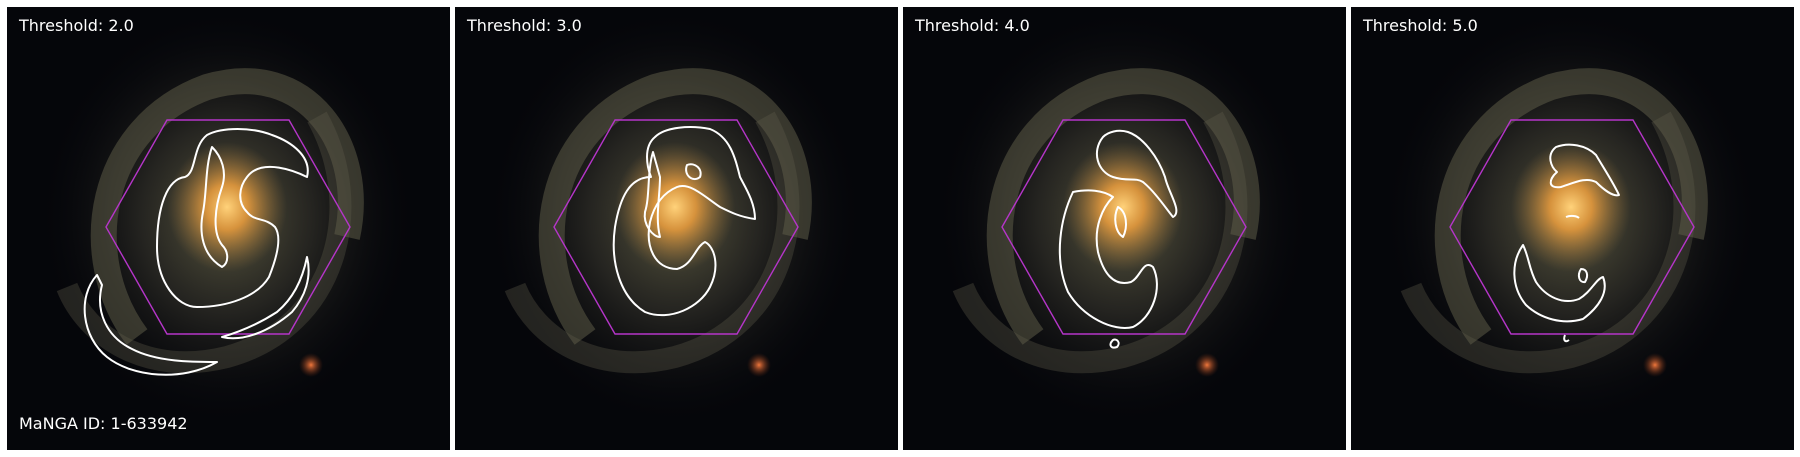 This screenshot has height=457, width=1800. I want to click on panel-title: Threshold: 4.0, so click(972, 25).